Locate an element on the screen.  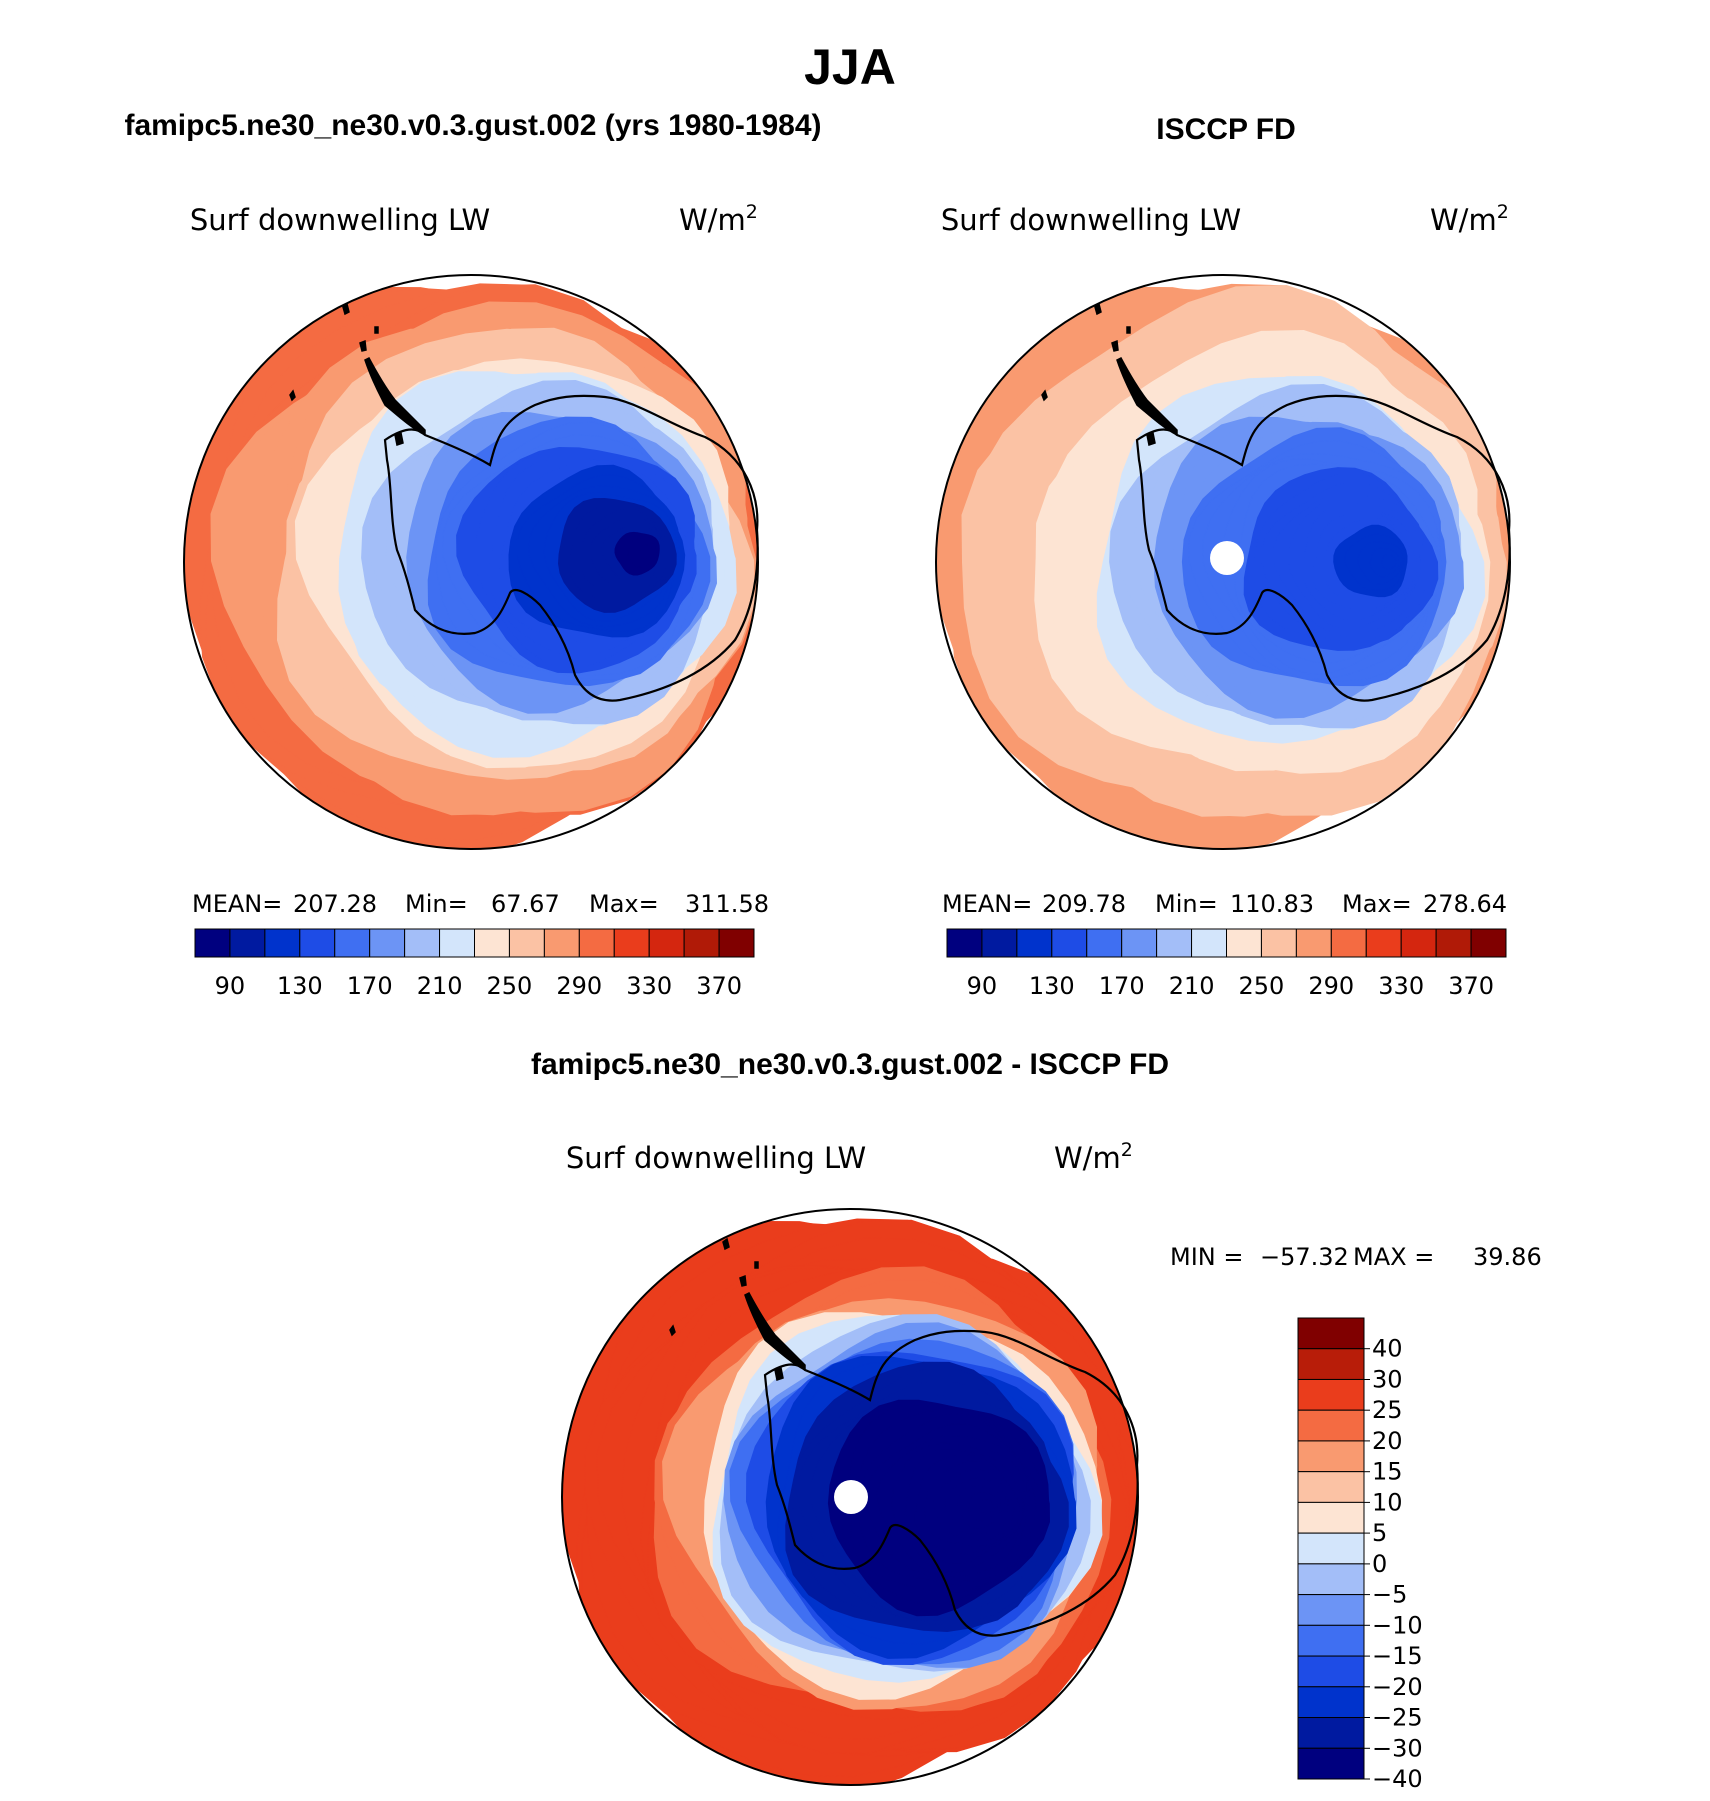
obs-stats: MEAN= 209.78 Min= 110.83 Max= 278.64 is located at coordinates (1224, 904).